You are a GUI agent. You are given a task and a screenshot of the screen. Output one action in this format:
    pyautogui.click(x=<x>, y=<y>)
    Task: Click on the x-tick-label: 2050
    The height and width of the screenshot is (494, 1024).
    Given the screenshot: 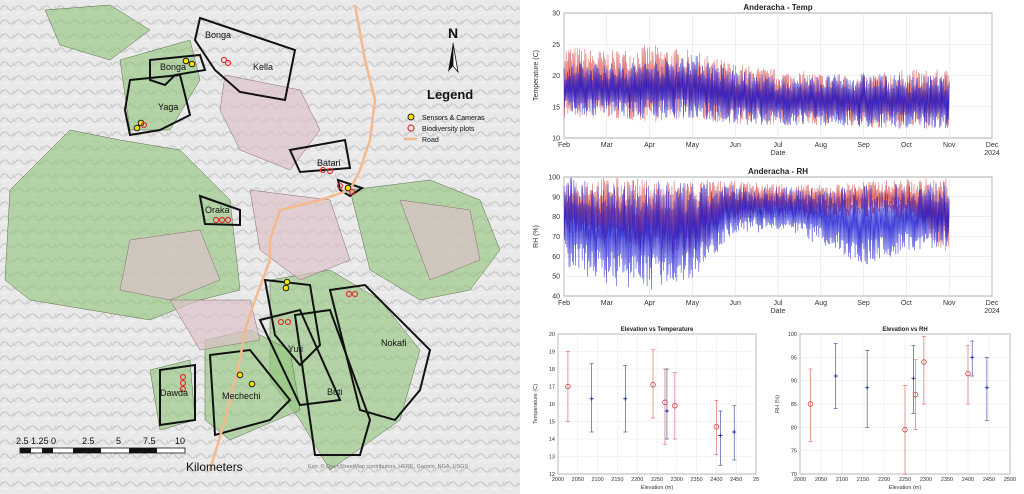 What is the action you would take?
    pyautogui.click(x=578, y=480)
    